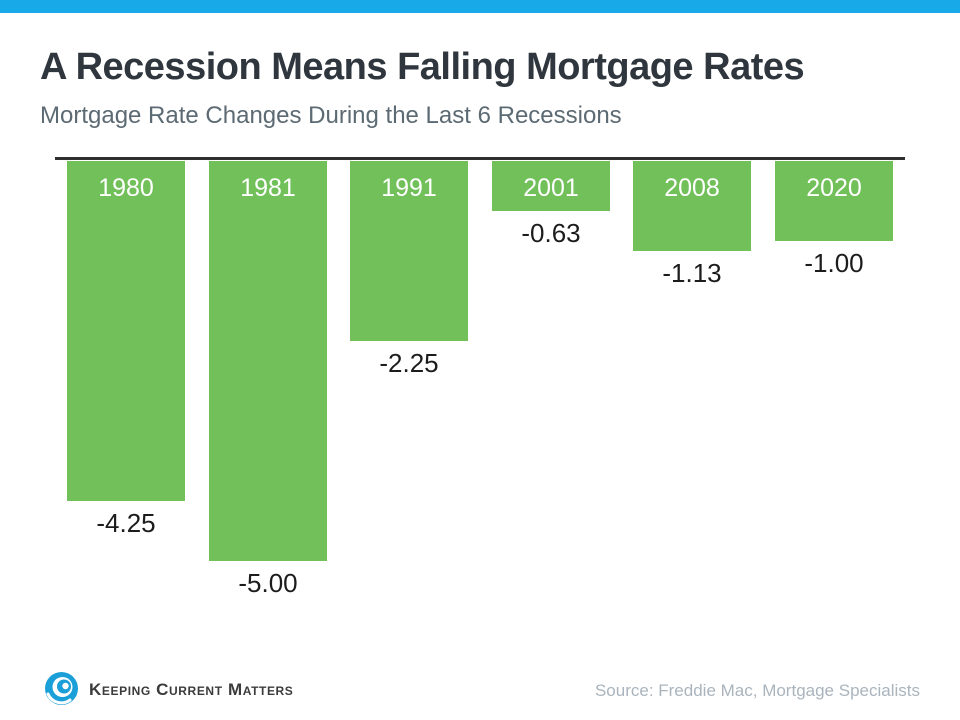 Image resolution: width=960 pixels, height=720 pixels. What do you see at coordinates (268, 583) in the screenshot?
I see `bar-value-label: -5.00` at bounding box center [268, 583].